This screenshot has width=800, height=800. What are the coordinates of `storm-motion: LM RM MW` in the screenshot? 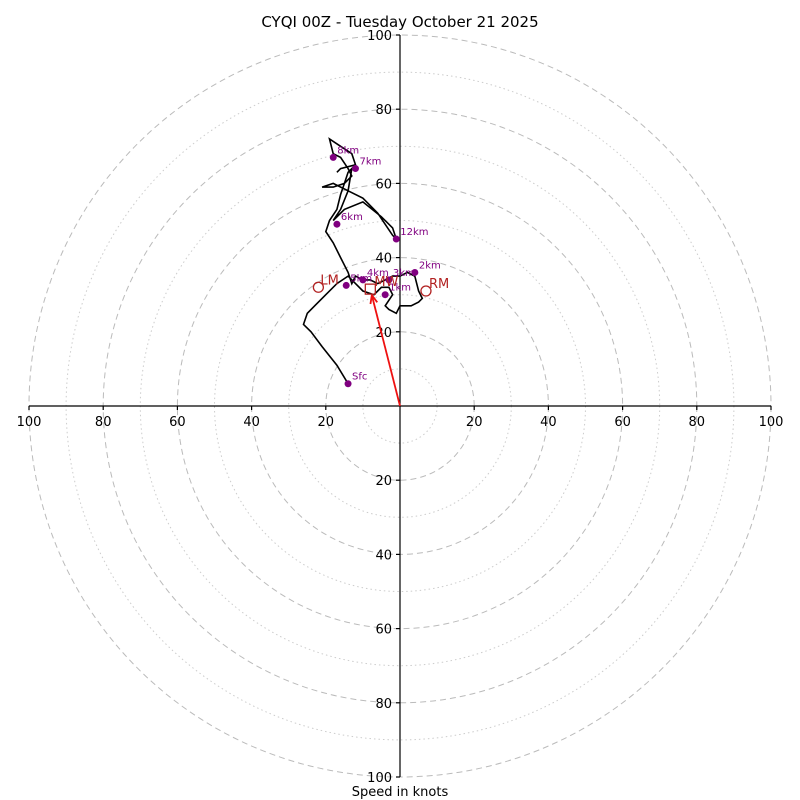 It's located at (380, 340).